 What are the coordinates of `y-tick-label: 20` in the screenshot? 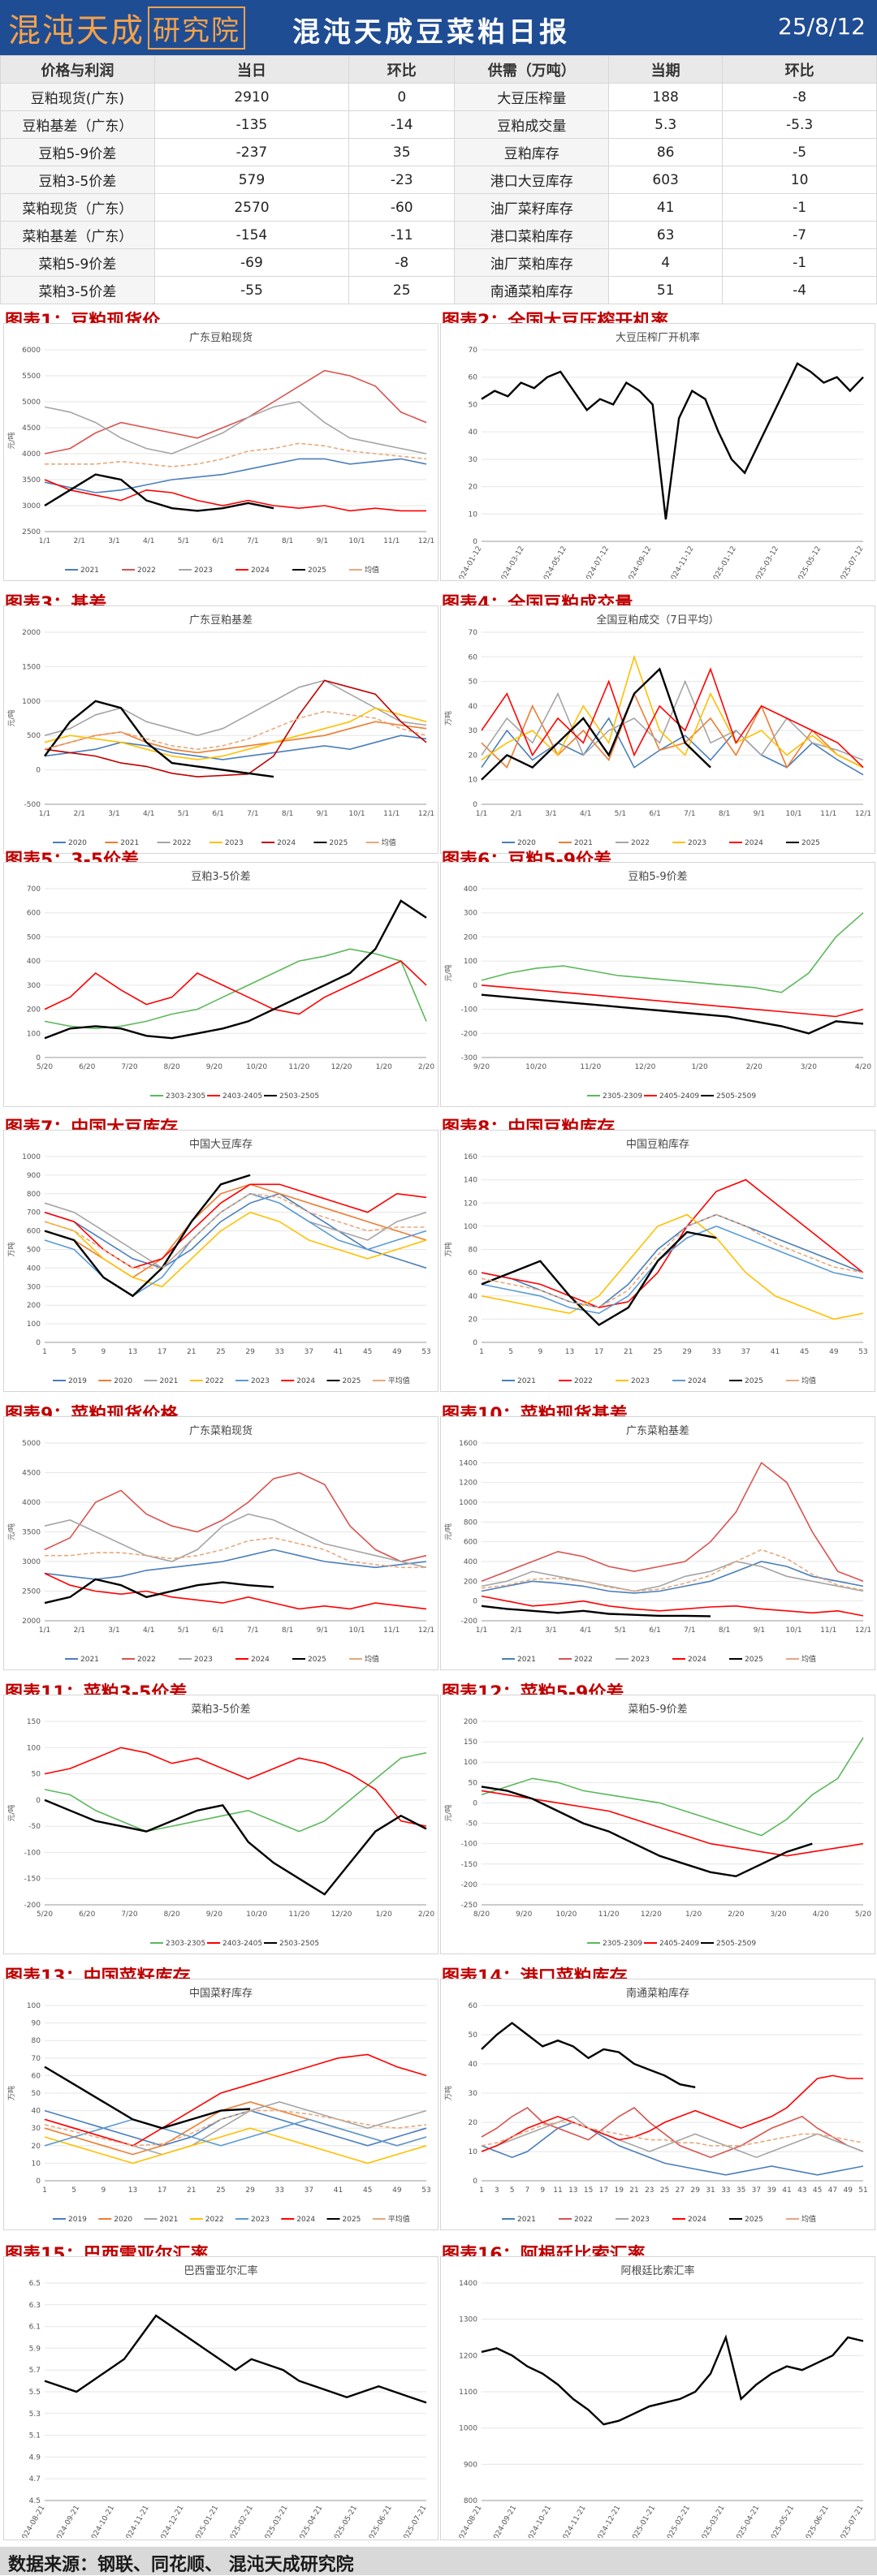 It's located at (473, 756).